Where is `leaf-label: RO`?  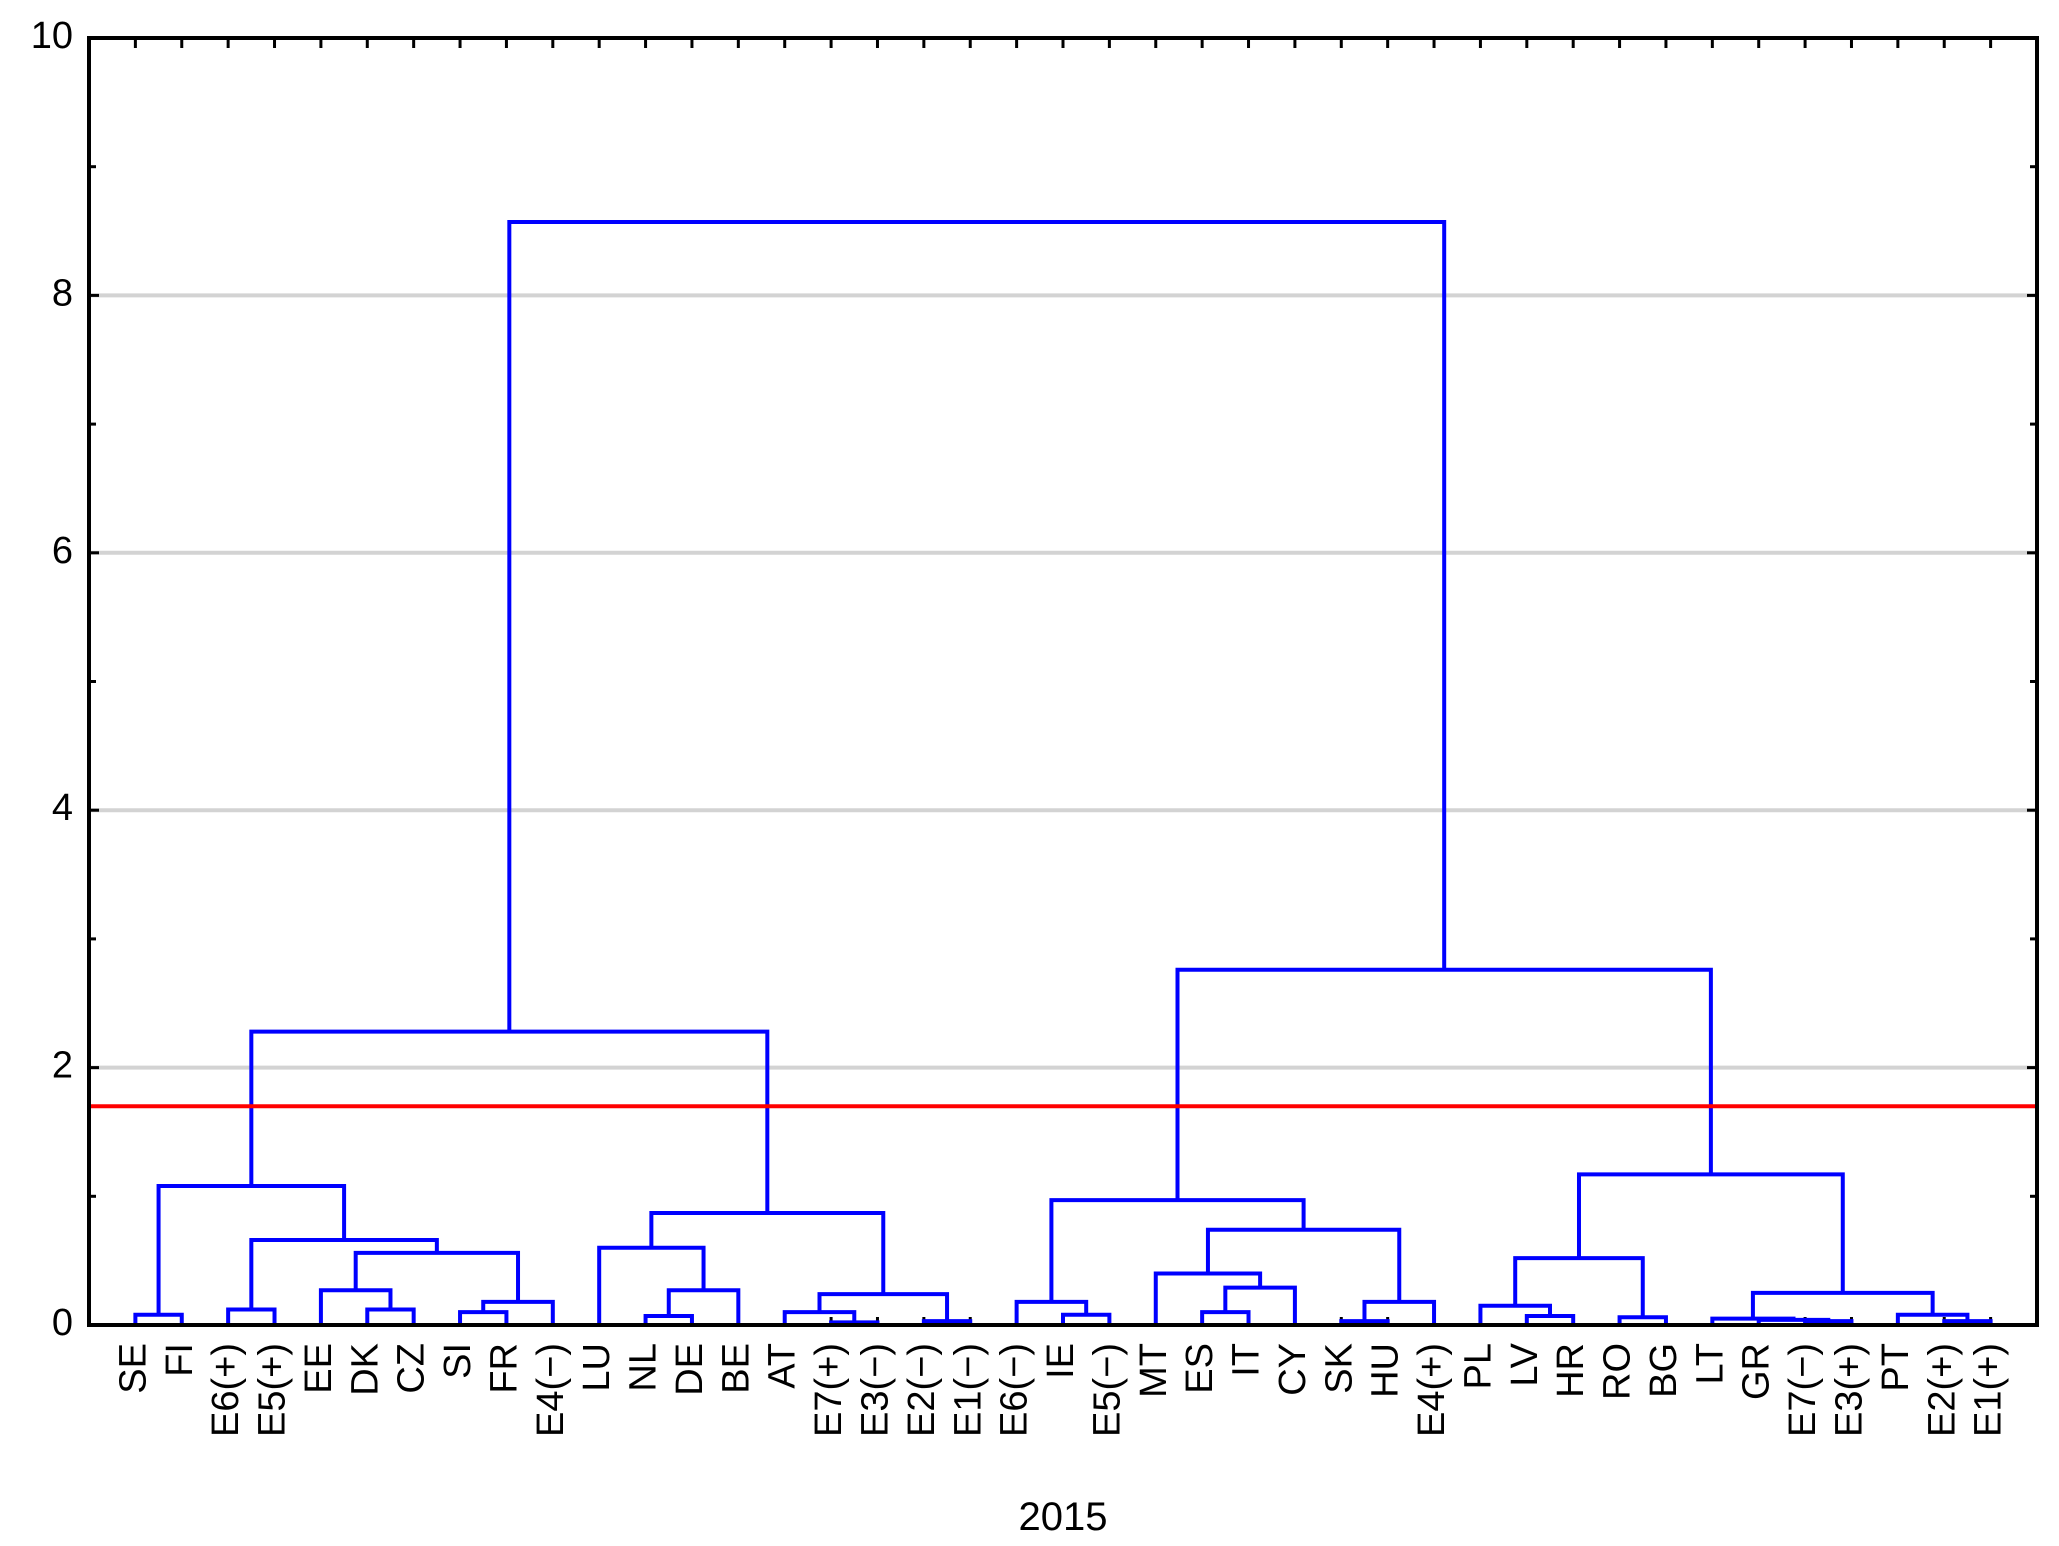
leaf-label: RO is located at coordinates (1618, 1371).